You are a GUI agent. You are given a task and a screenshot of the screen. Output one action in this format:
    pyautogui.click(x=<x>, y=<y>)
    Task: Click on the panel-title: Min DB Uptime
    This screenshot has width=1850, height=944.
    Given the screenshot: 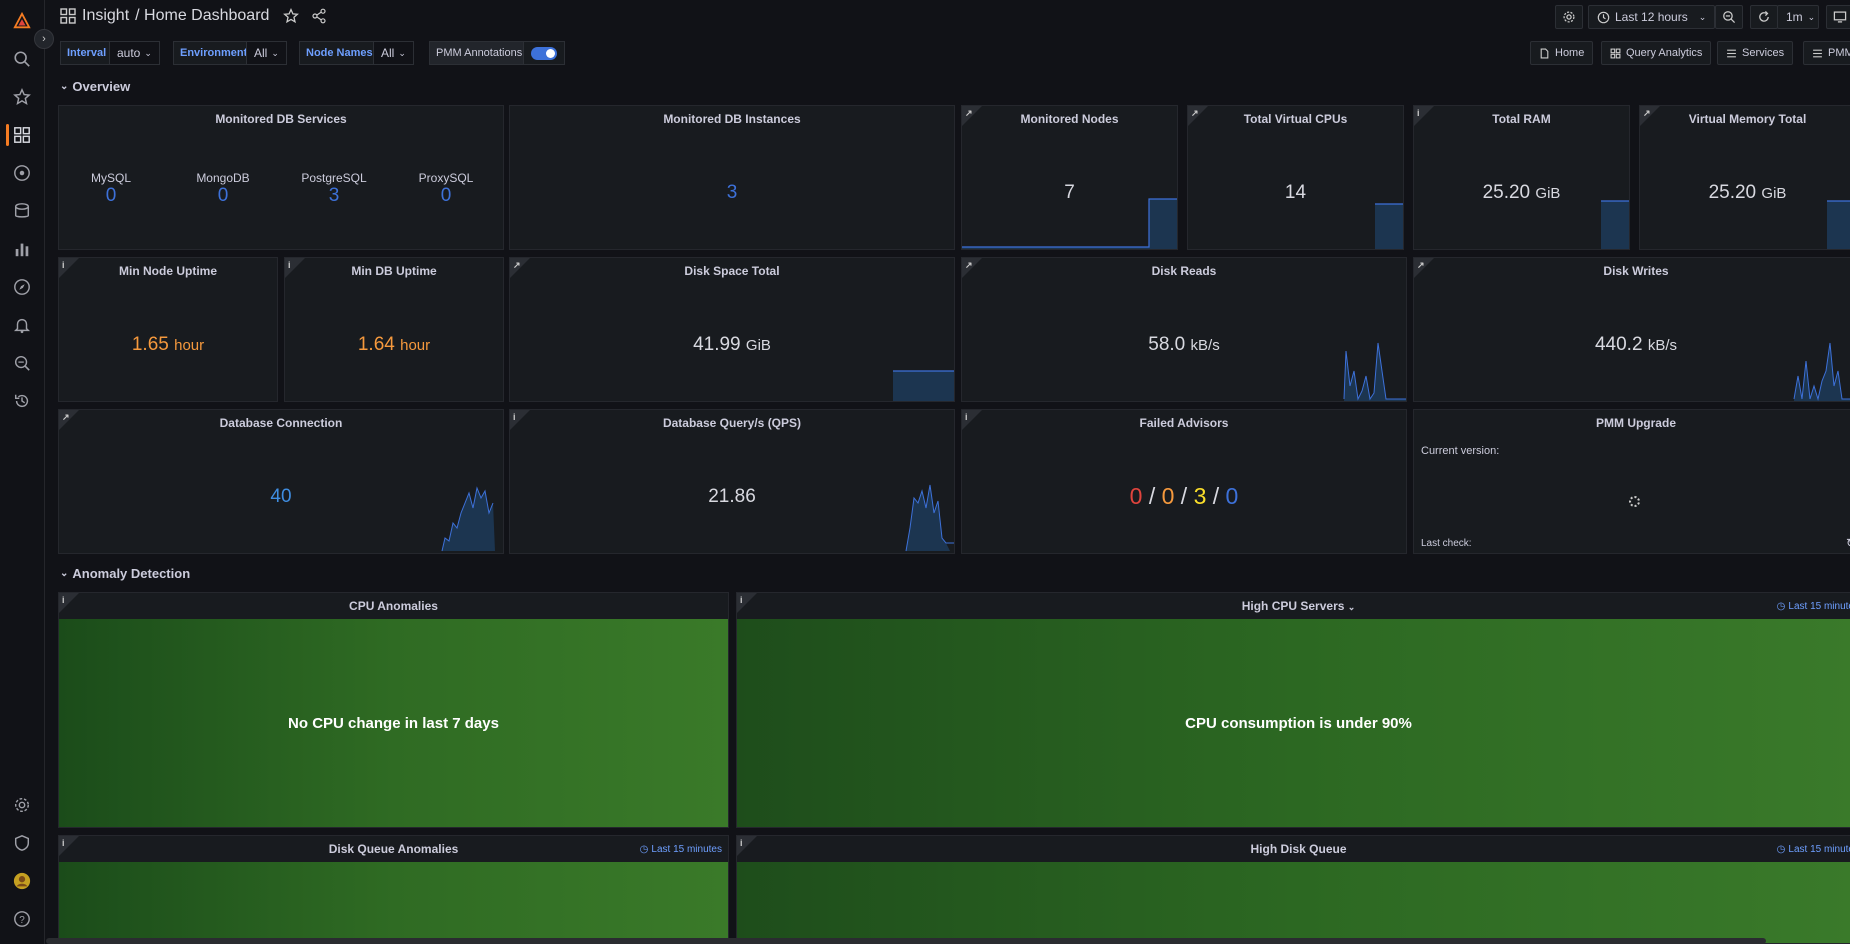 What is the action you would take?
    pyautogui.click(x=394, y=271)
    